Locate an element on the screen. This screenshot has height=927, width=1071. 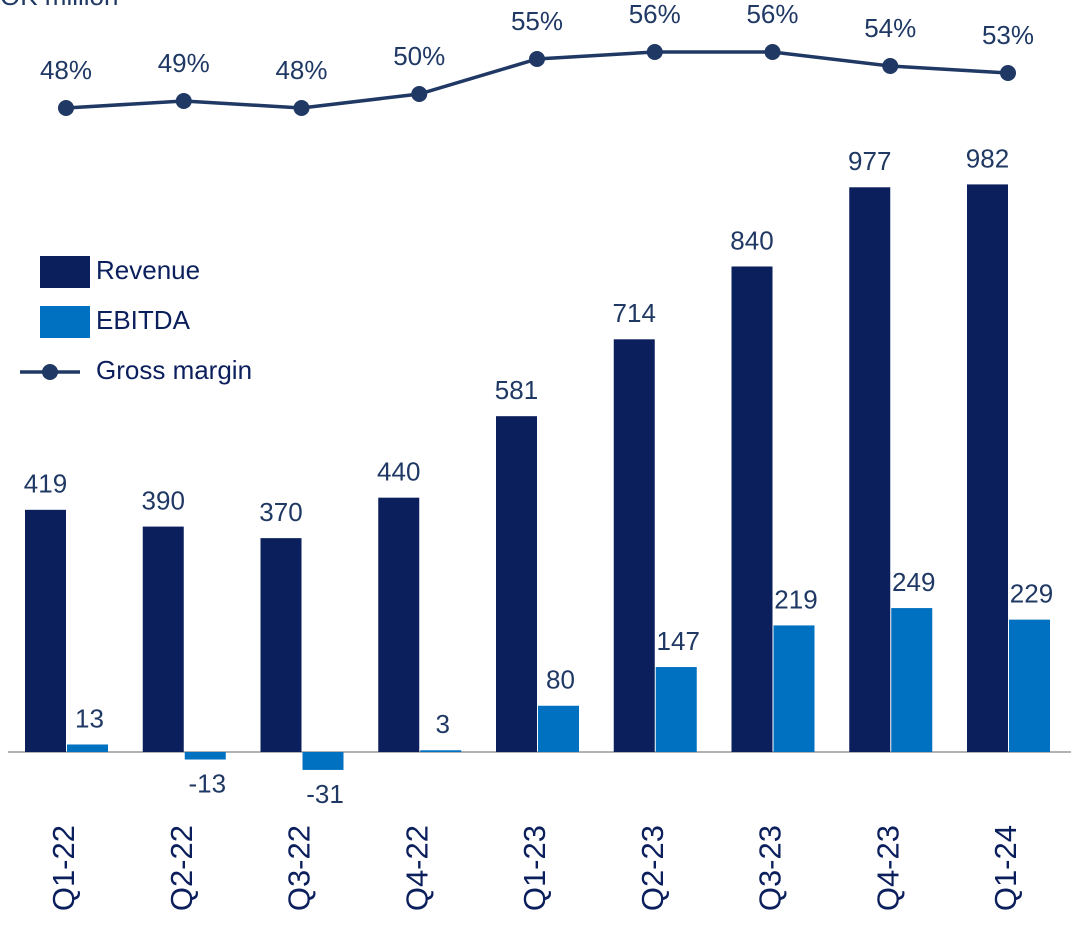
x-tick-label: Q1-22 is located at coordinates (63, 868).